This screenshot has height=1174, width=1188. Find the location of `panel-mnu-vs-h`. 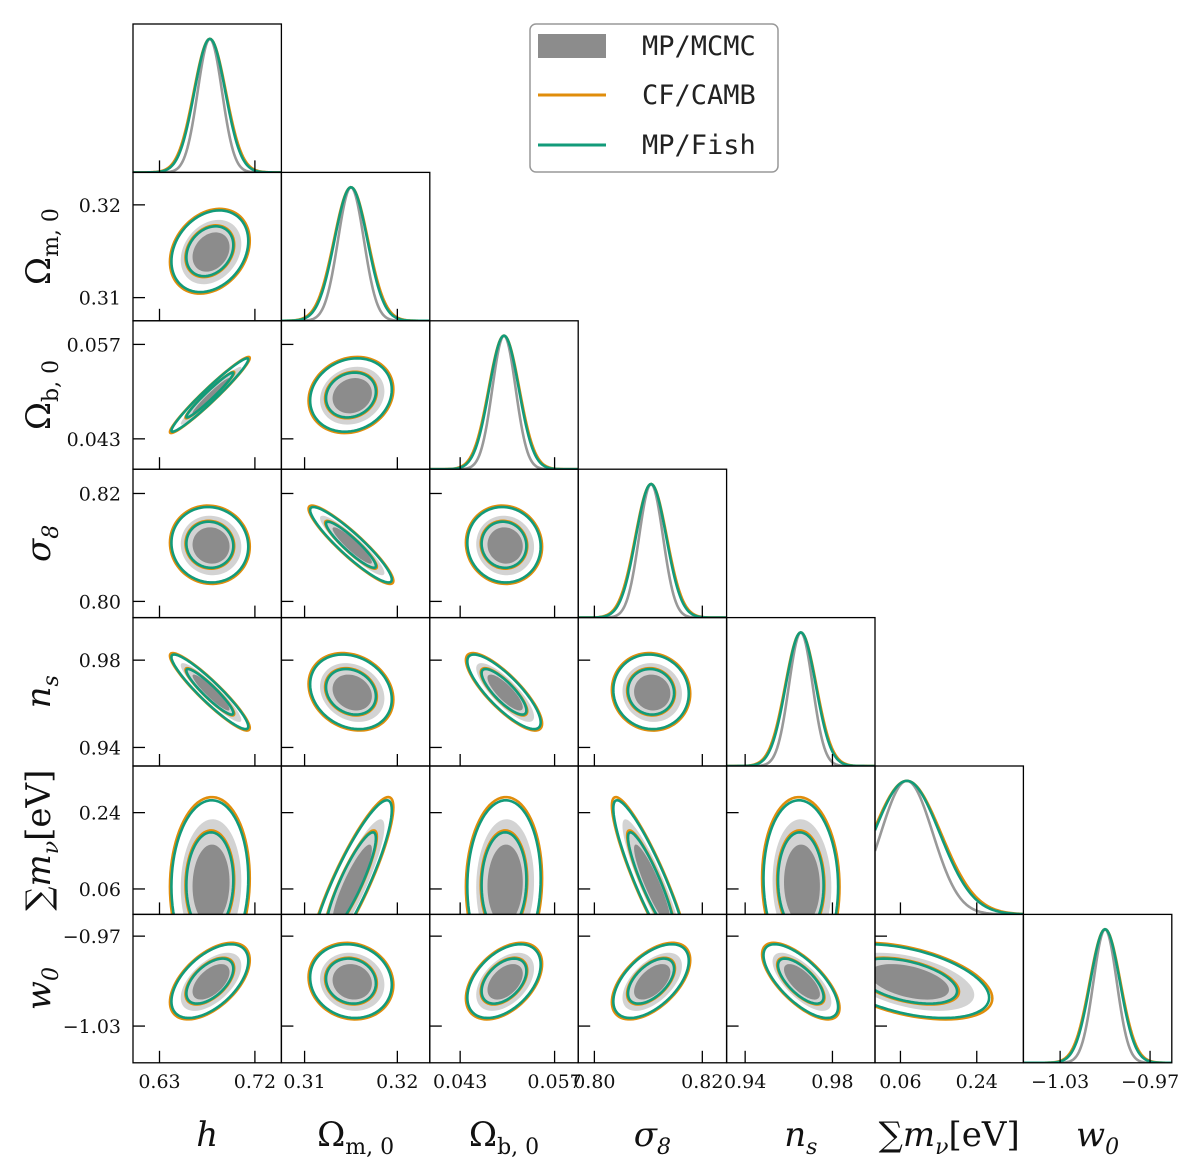

panel-mnu-vs-h is located at coordinates (210, 855).